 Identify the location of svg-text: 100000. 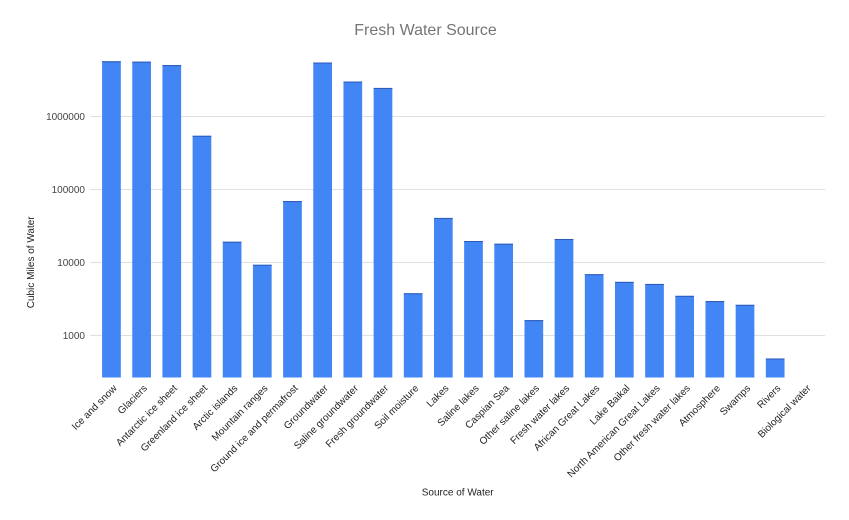
(69, 190).